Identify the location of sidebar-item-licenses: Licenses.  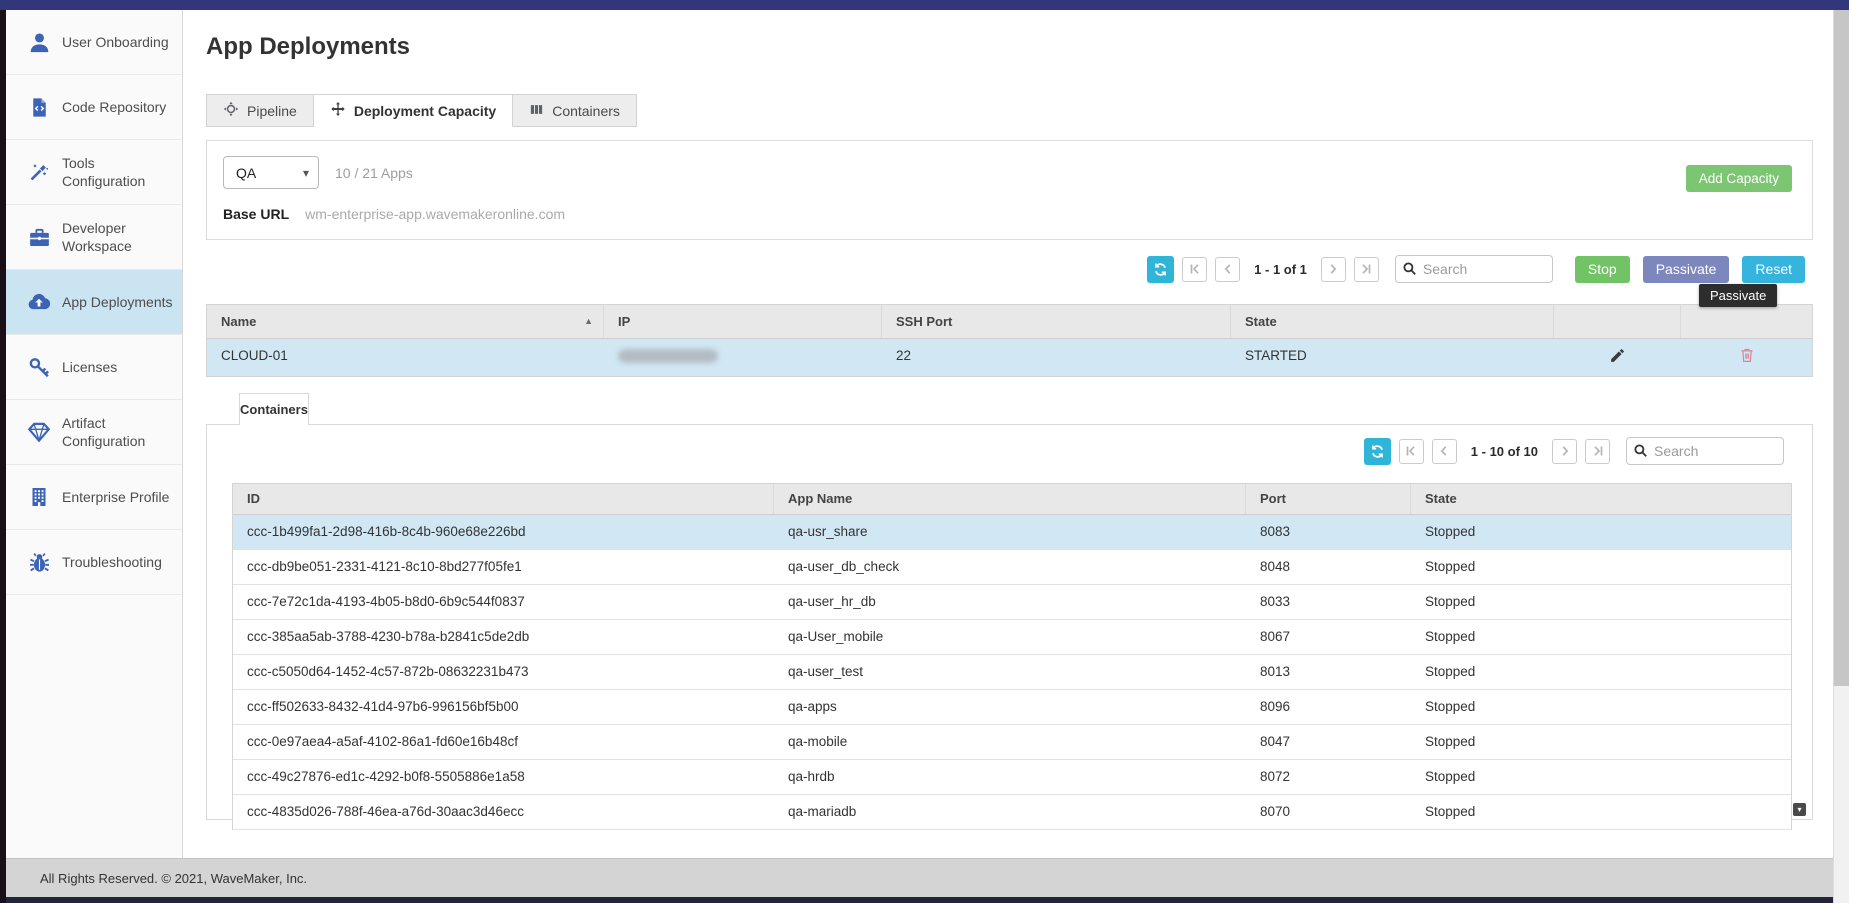
(94, 367).